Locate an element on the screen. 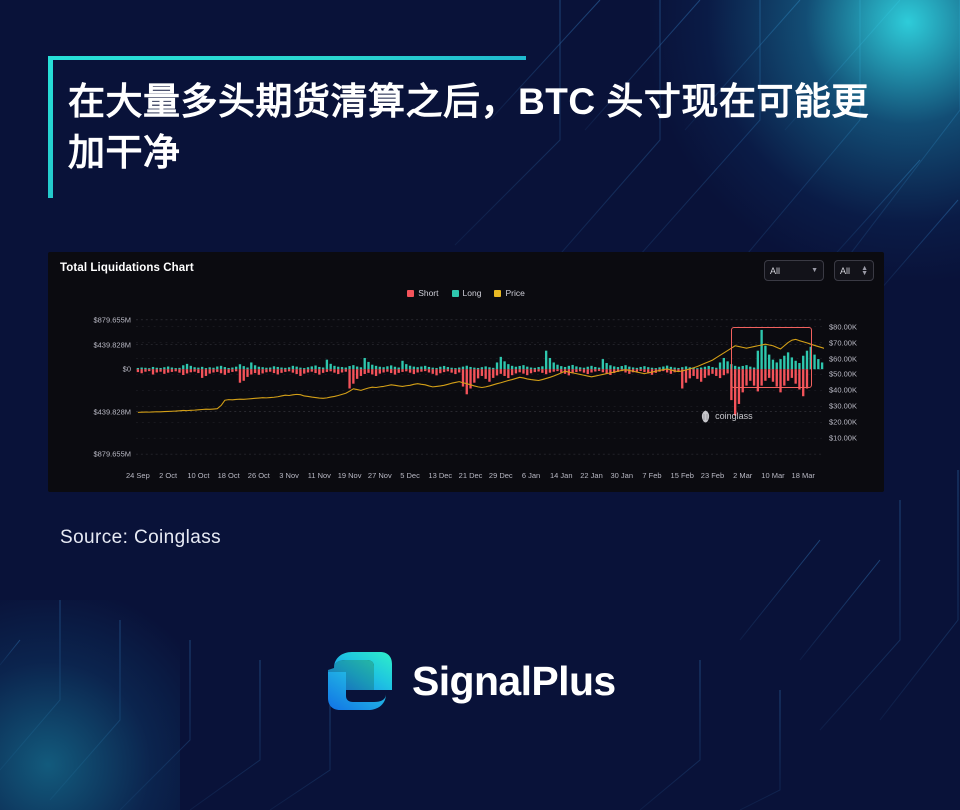 This screenshot has height=810, width=960. x-axis-tick: 13 Dec is located at coordinates (440, 475).